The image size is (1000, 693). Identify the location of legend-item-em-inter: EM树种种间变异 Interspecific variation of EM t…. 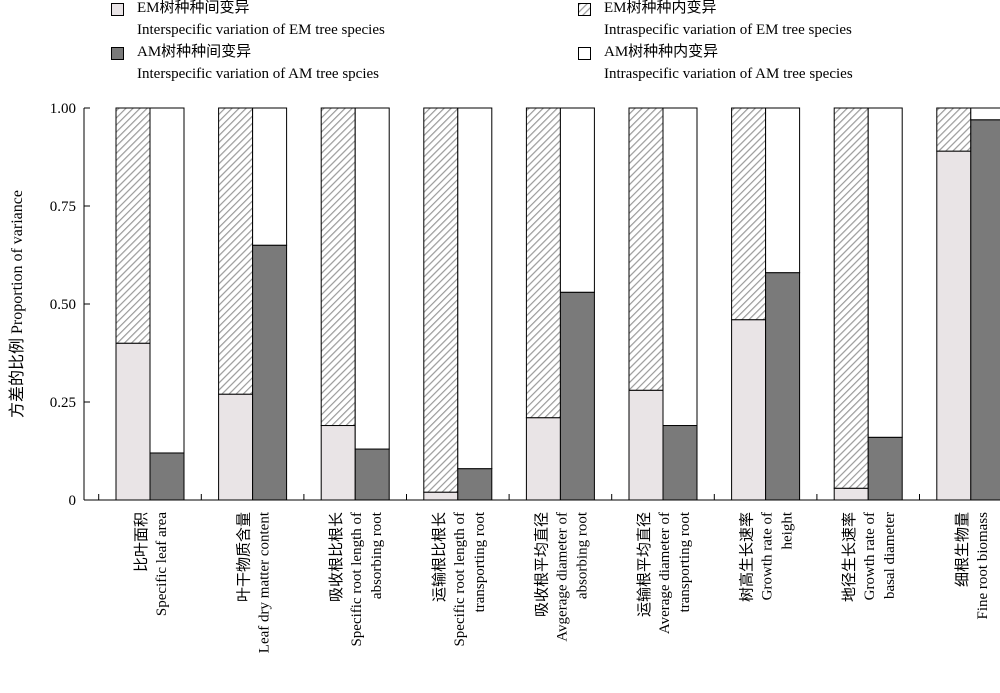
(240, 21).